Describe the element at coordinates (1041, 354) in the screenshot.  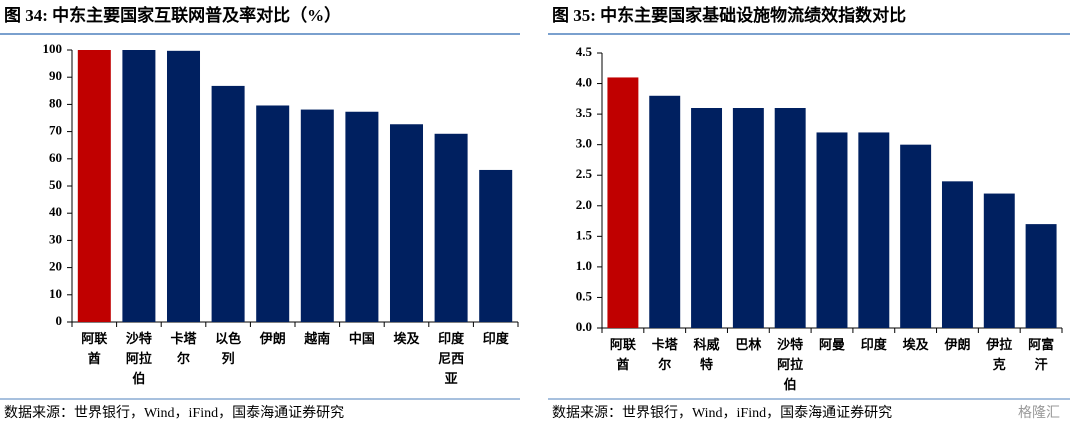
I see `x-tick-label: 阿富汗` at that location.